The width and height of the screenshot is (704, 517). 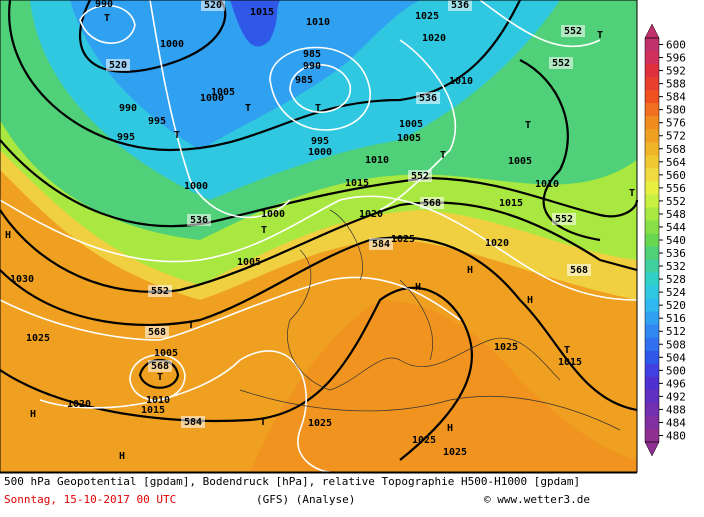 What do you see at coordinates (90, 499) in the screenshot?
I see `footer-date: Sonntag, 15-10-2017 00 UTC` at bounding box center [90, 499].